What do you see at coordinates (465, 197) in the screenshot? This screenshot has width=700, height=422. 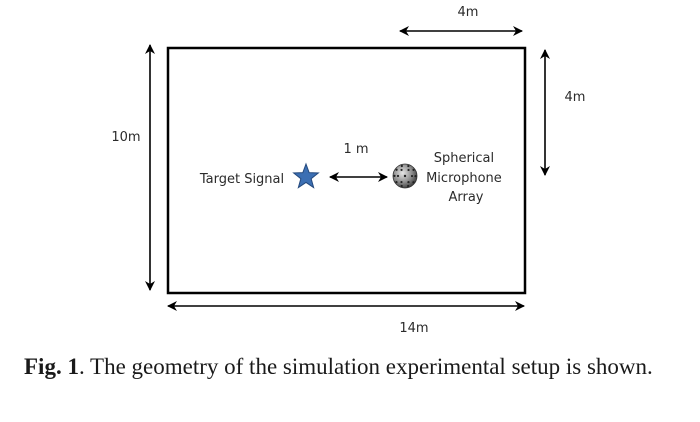 I see `array-label-line3: Array` at bounding box center [465, 197].